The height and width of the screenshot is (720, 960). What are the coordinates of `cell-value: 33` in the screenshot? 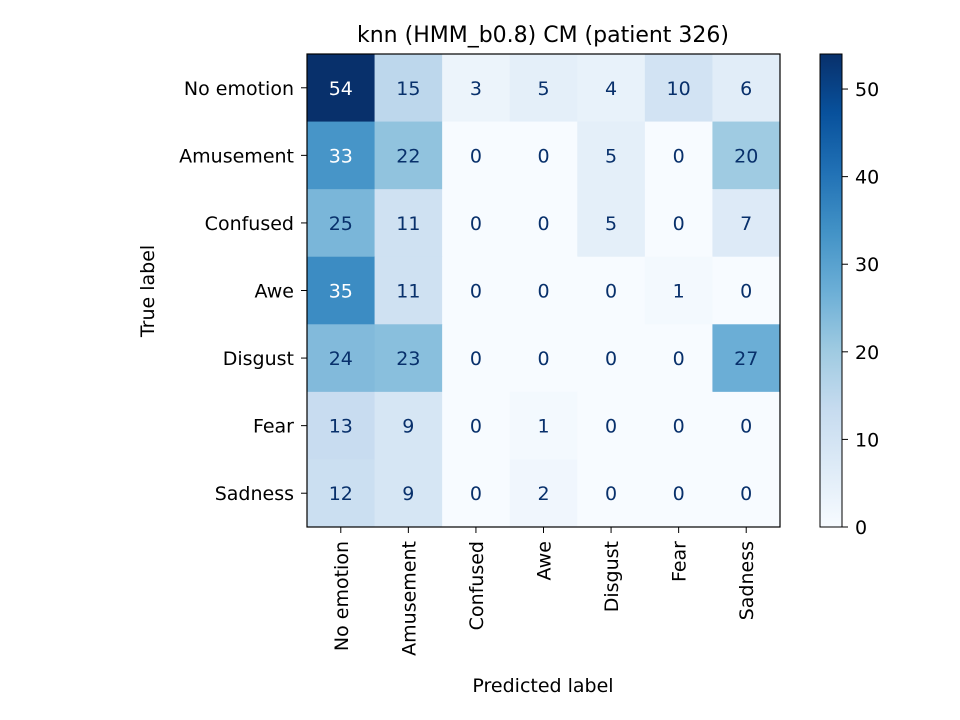 It's located at (341, 156).